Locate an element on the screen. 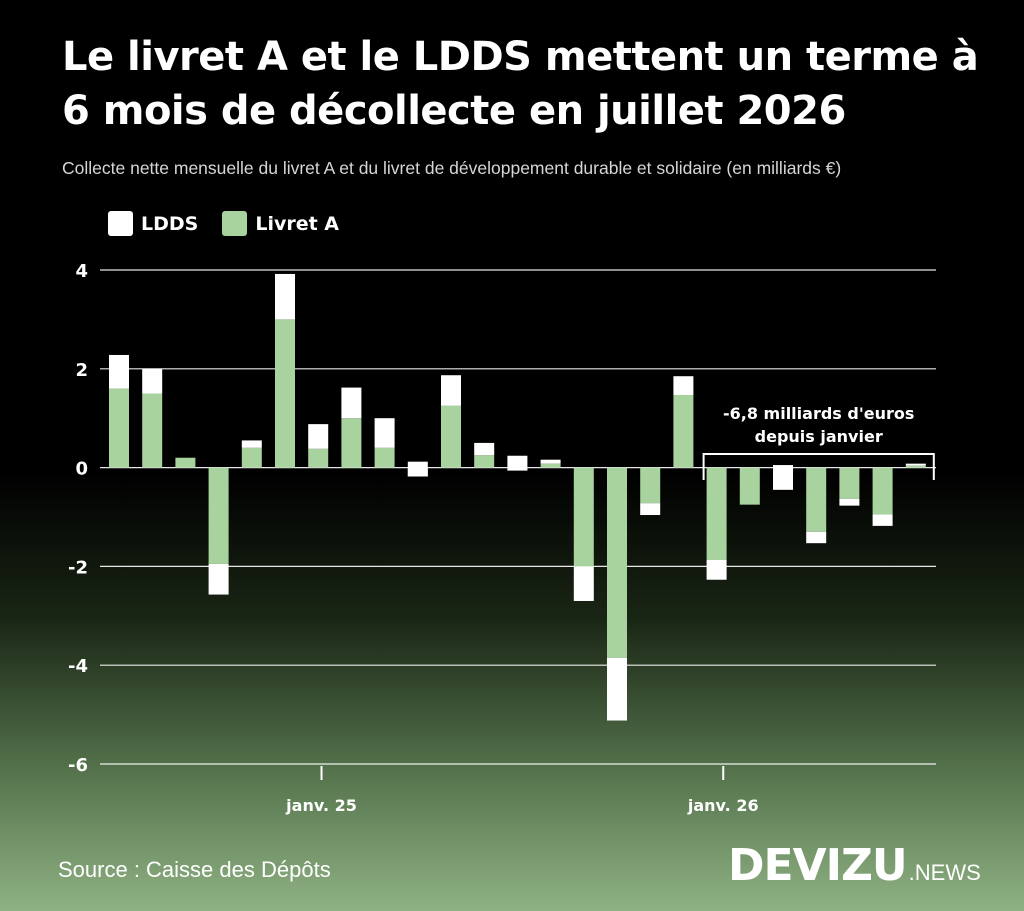 Image resolution: width=1024 pixels, height=911 pixels. annotation-bracket is located at coordinates (818, 466).